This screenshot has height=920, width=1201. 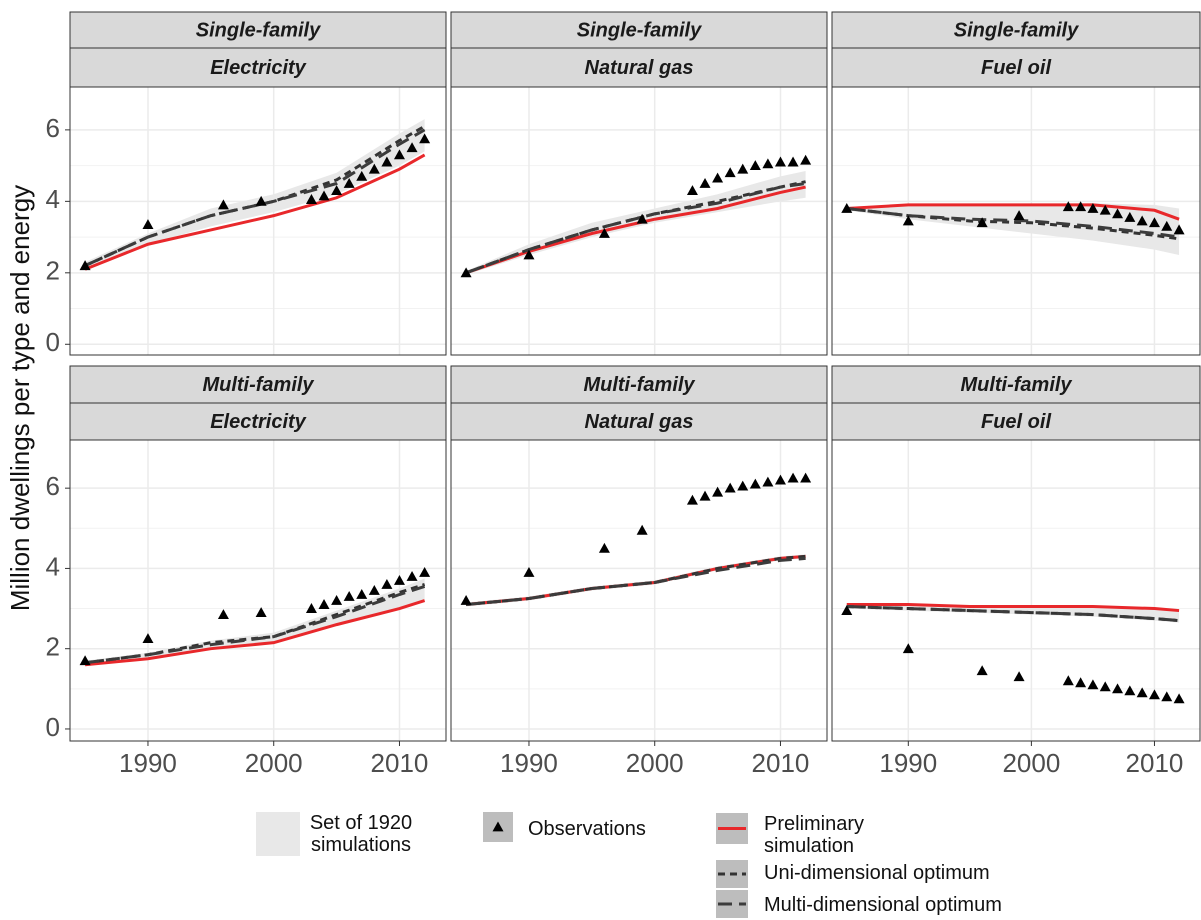 I want to click on strip-label: Natural gas, so click(x=639, y=422).